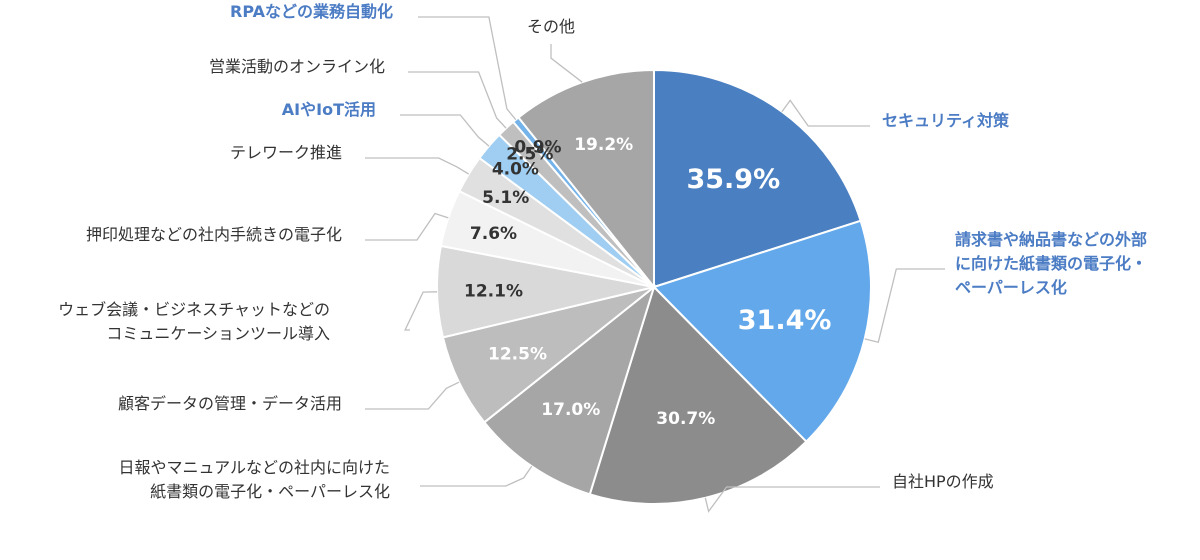 The image size is (1200, 560). What do you see at coordinates (286, 152) in the screenshot?
I see `slice-category-label: テレワーク推進` at bounding box center [286, 152].